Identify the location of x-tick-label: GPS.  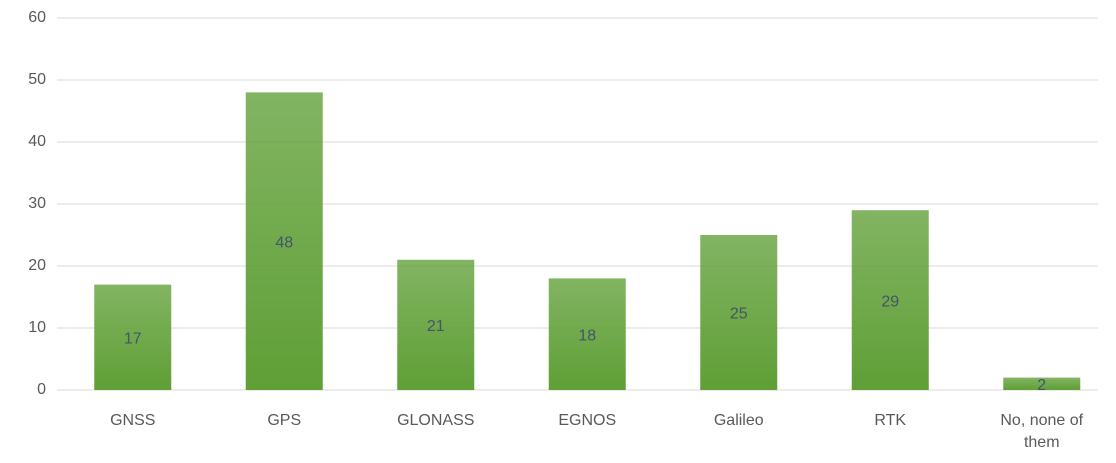
(284, 420).